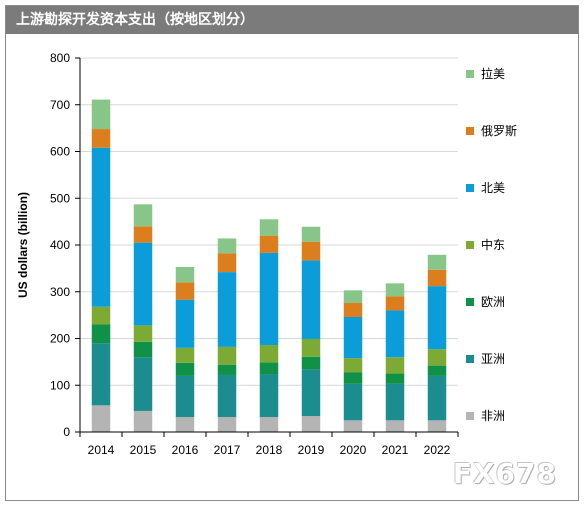 This screenshot has width=585, height=506. I want to click on legend-label: 中东, so click(493, 244).